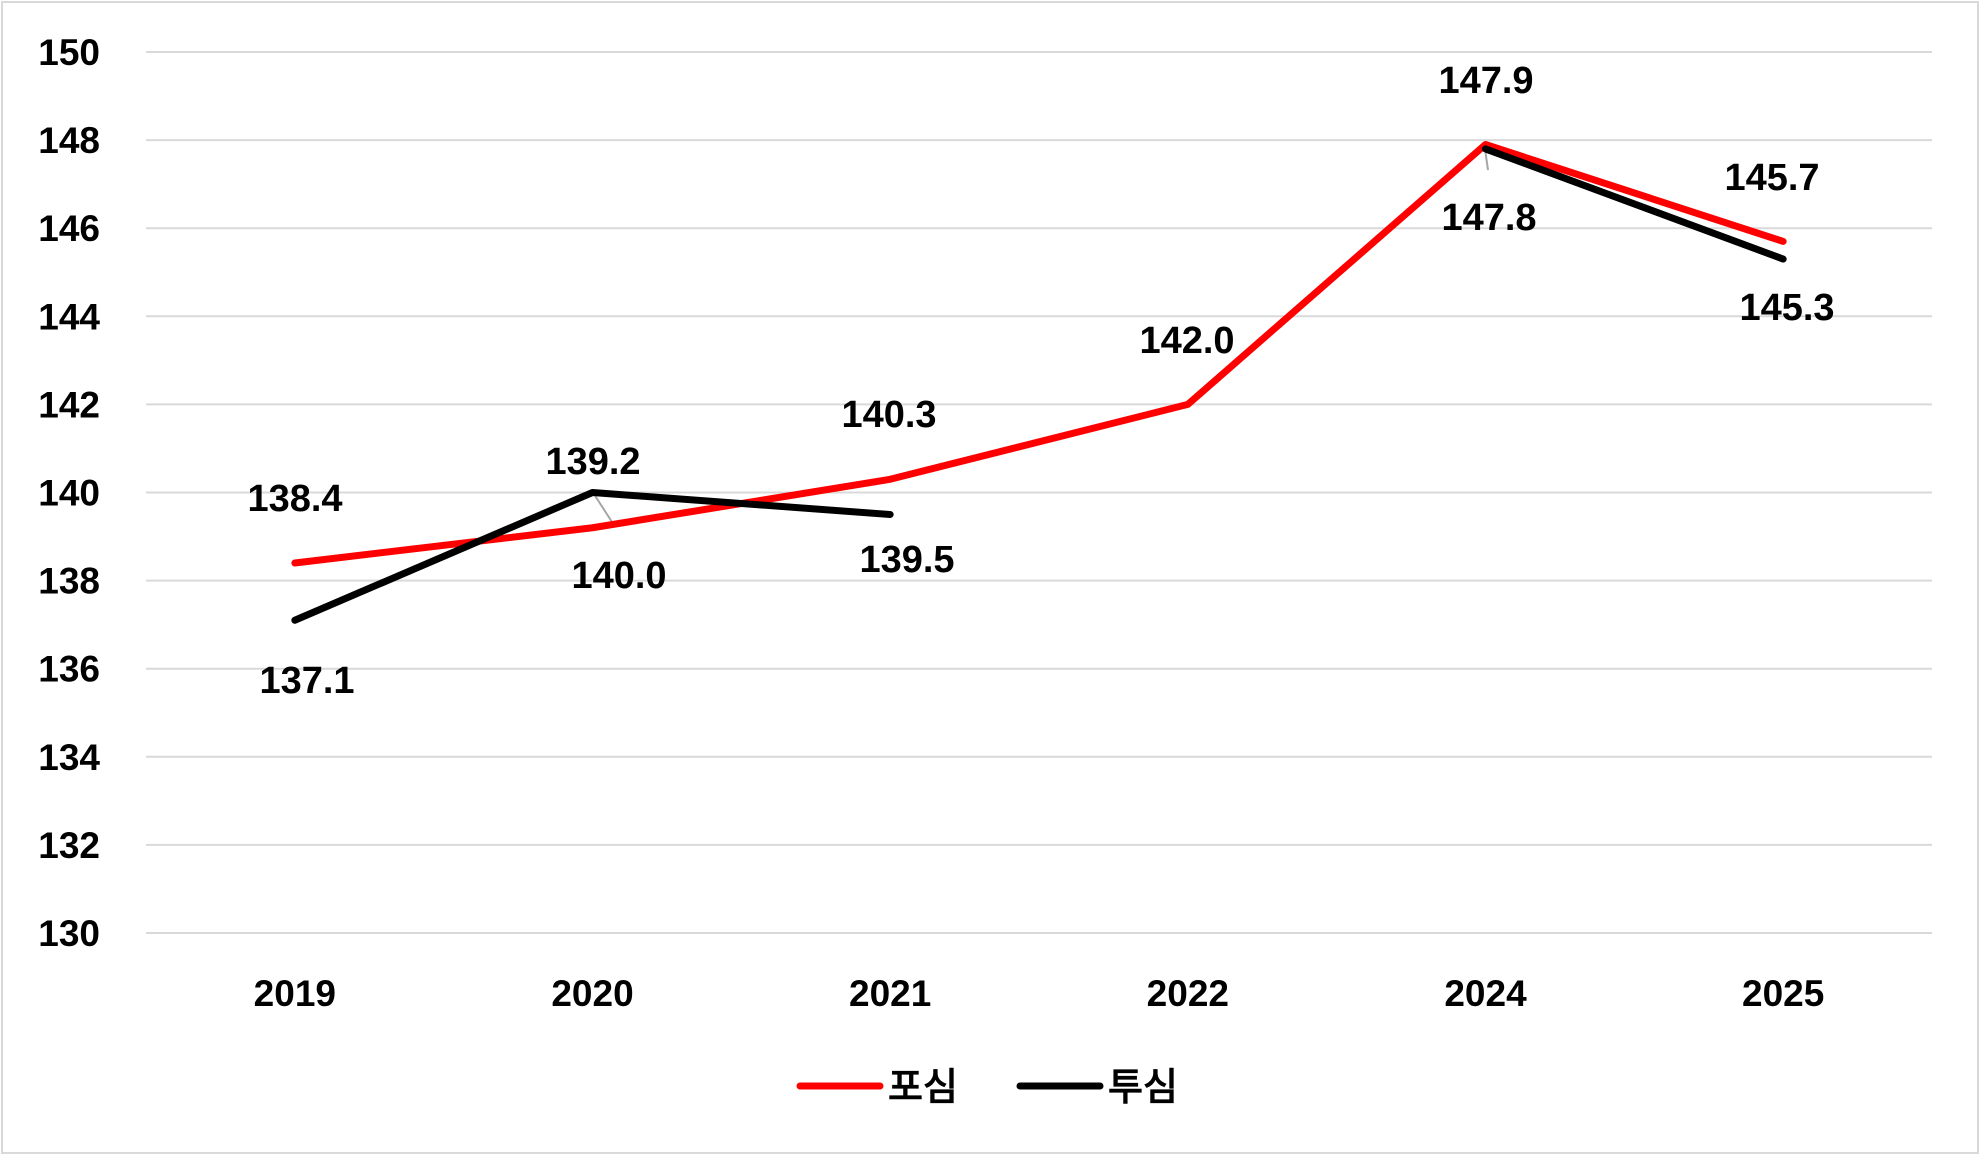 The image size is (1982, 1157). What do you see at coordinates (1783, 993) in the screenshot?
I see `x-tick-label: 2025` at bounding box center [1783, 993].